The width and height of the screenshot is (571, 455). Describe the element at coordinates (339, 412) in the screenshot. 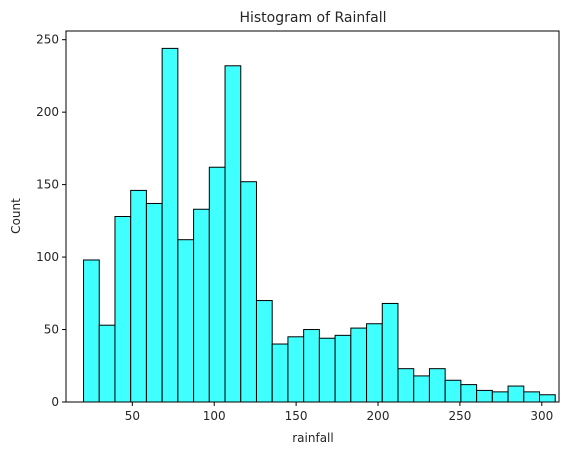

I see `x-axis-ticks: 50 100 150 200 250 300` at that location.